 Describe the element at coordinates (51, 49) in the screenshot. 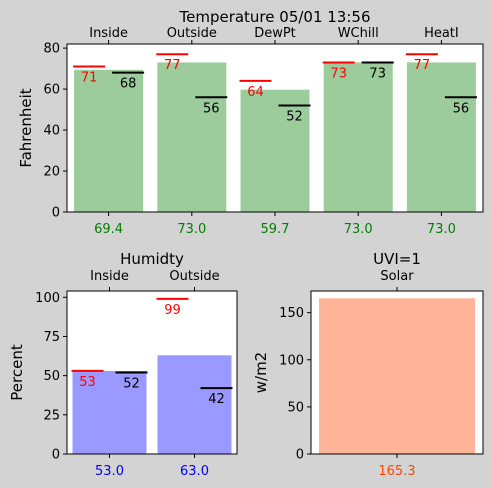

I see `y-tick-label: 80` at that location.